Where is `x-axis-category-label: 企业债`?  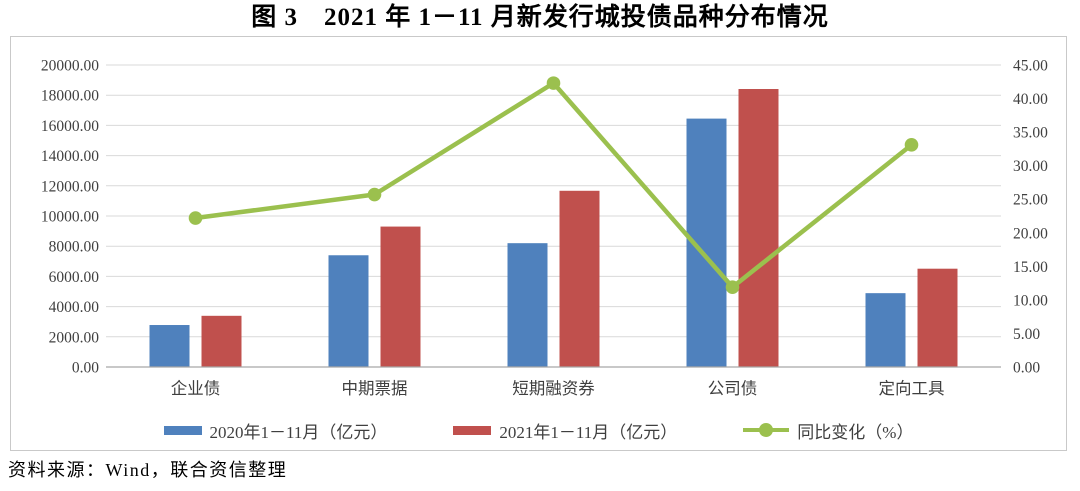 x-axis-category-label: 企业债 is located at coordinates (196, 388).